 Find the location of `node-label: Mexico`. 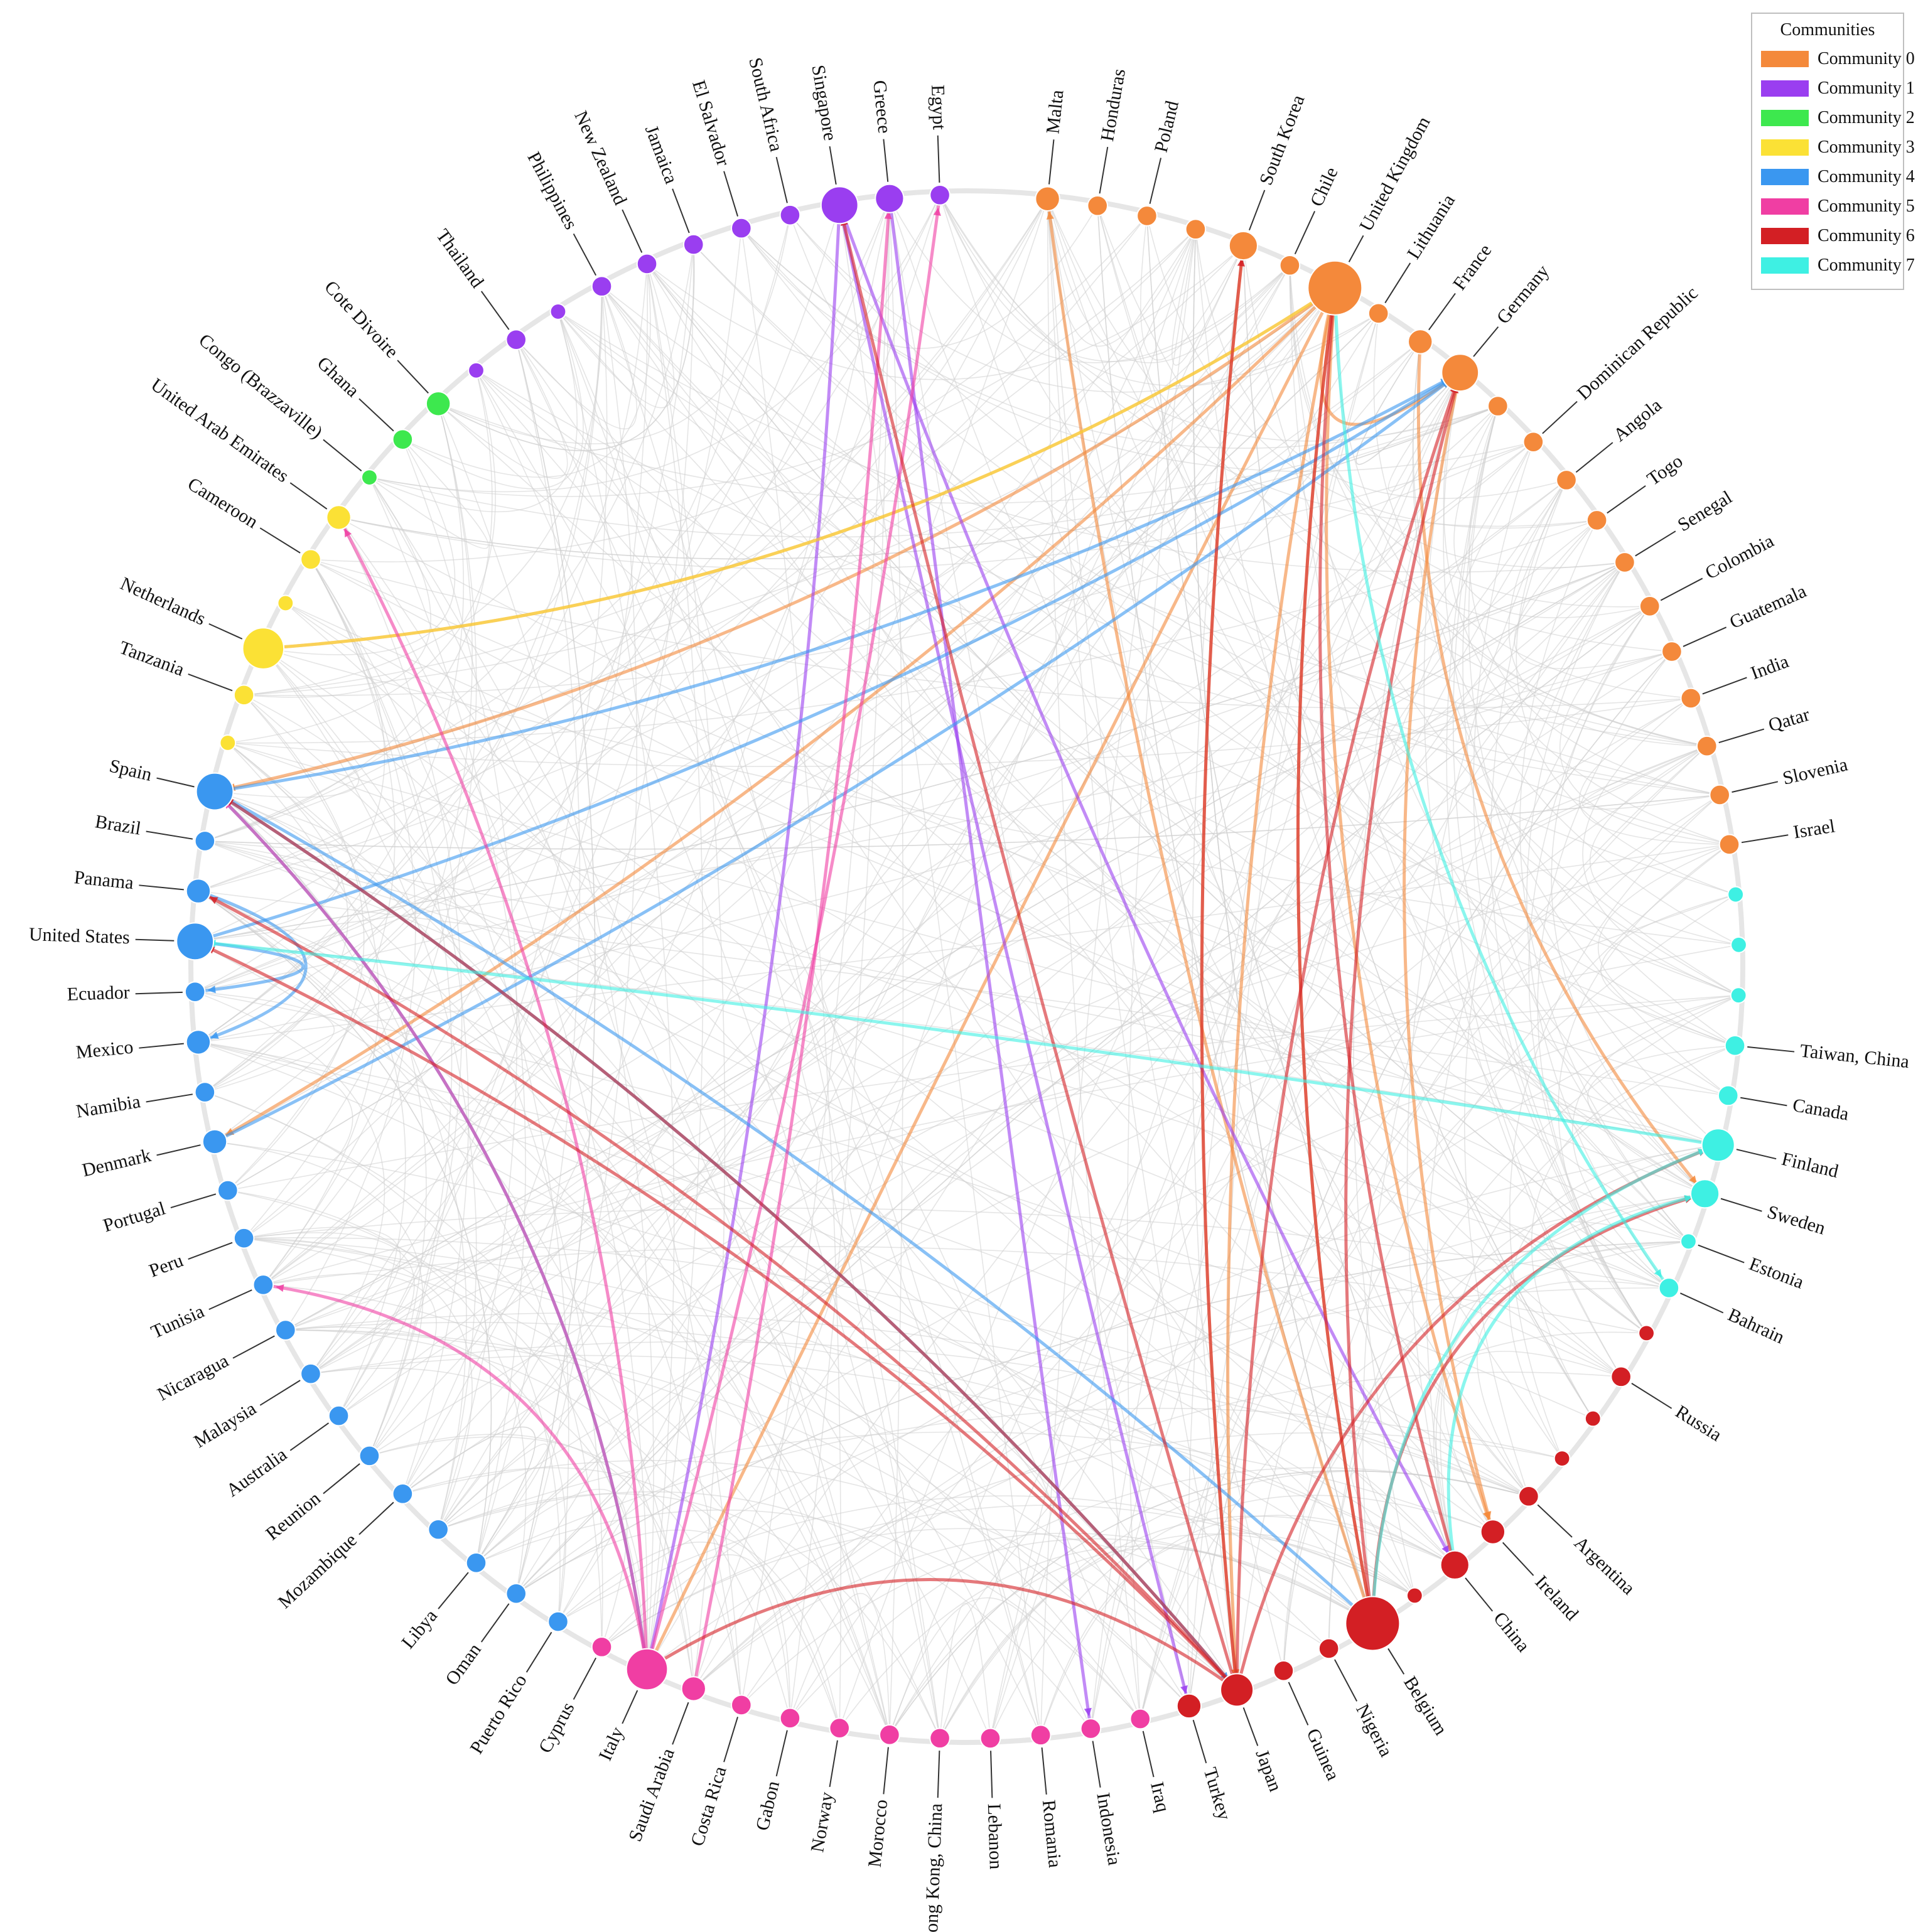

node-label: Mexico is located at coordinates (104, 1050).